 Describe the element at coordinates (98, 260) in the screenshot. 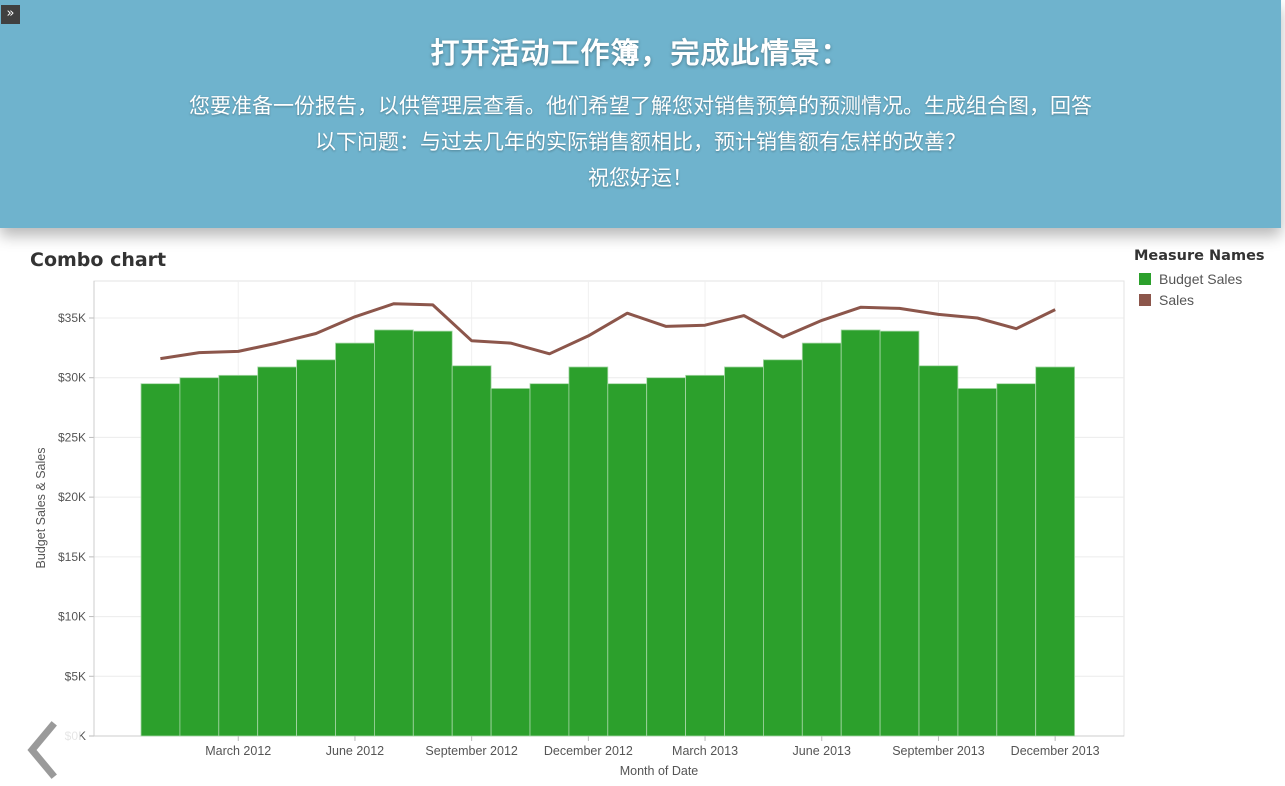

I see `chart-title: Combo chart` at that location.